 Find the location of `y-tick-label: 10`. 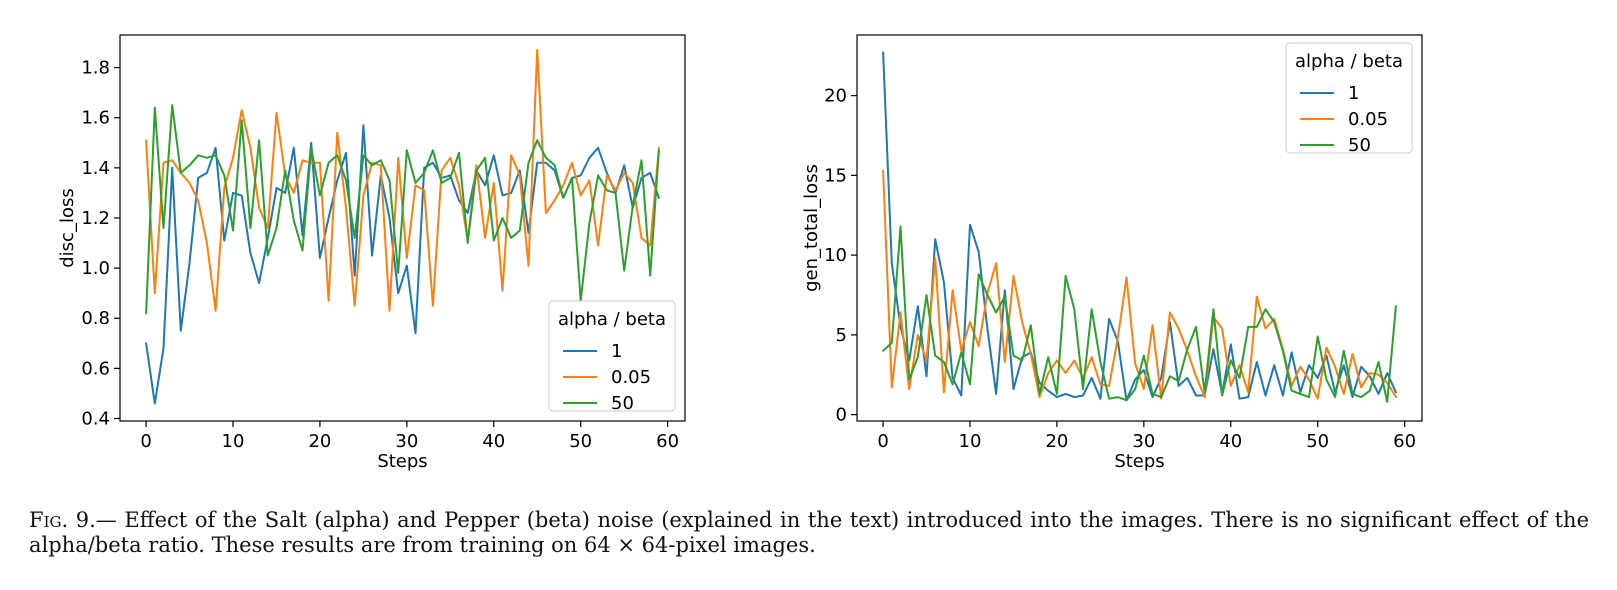

y-tick-label: 10 is located at coordinates (835, 255).